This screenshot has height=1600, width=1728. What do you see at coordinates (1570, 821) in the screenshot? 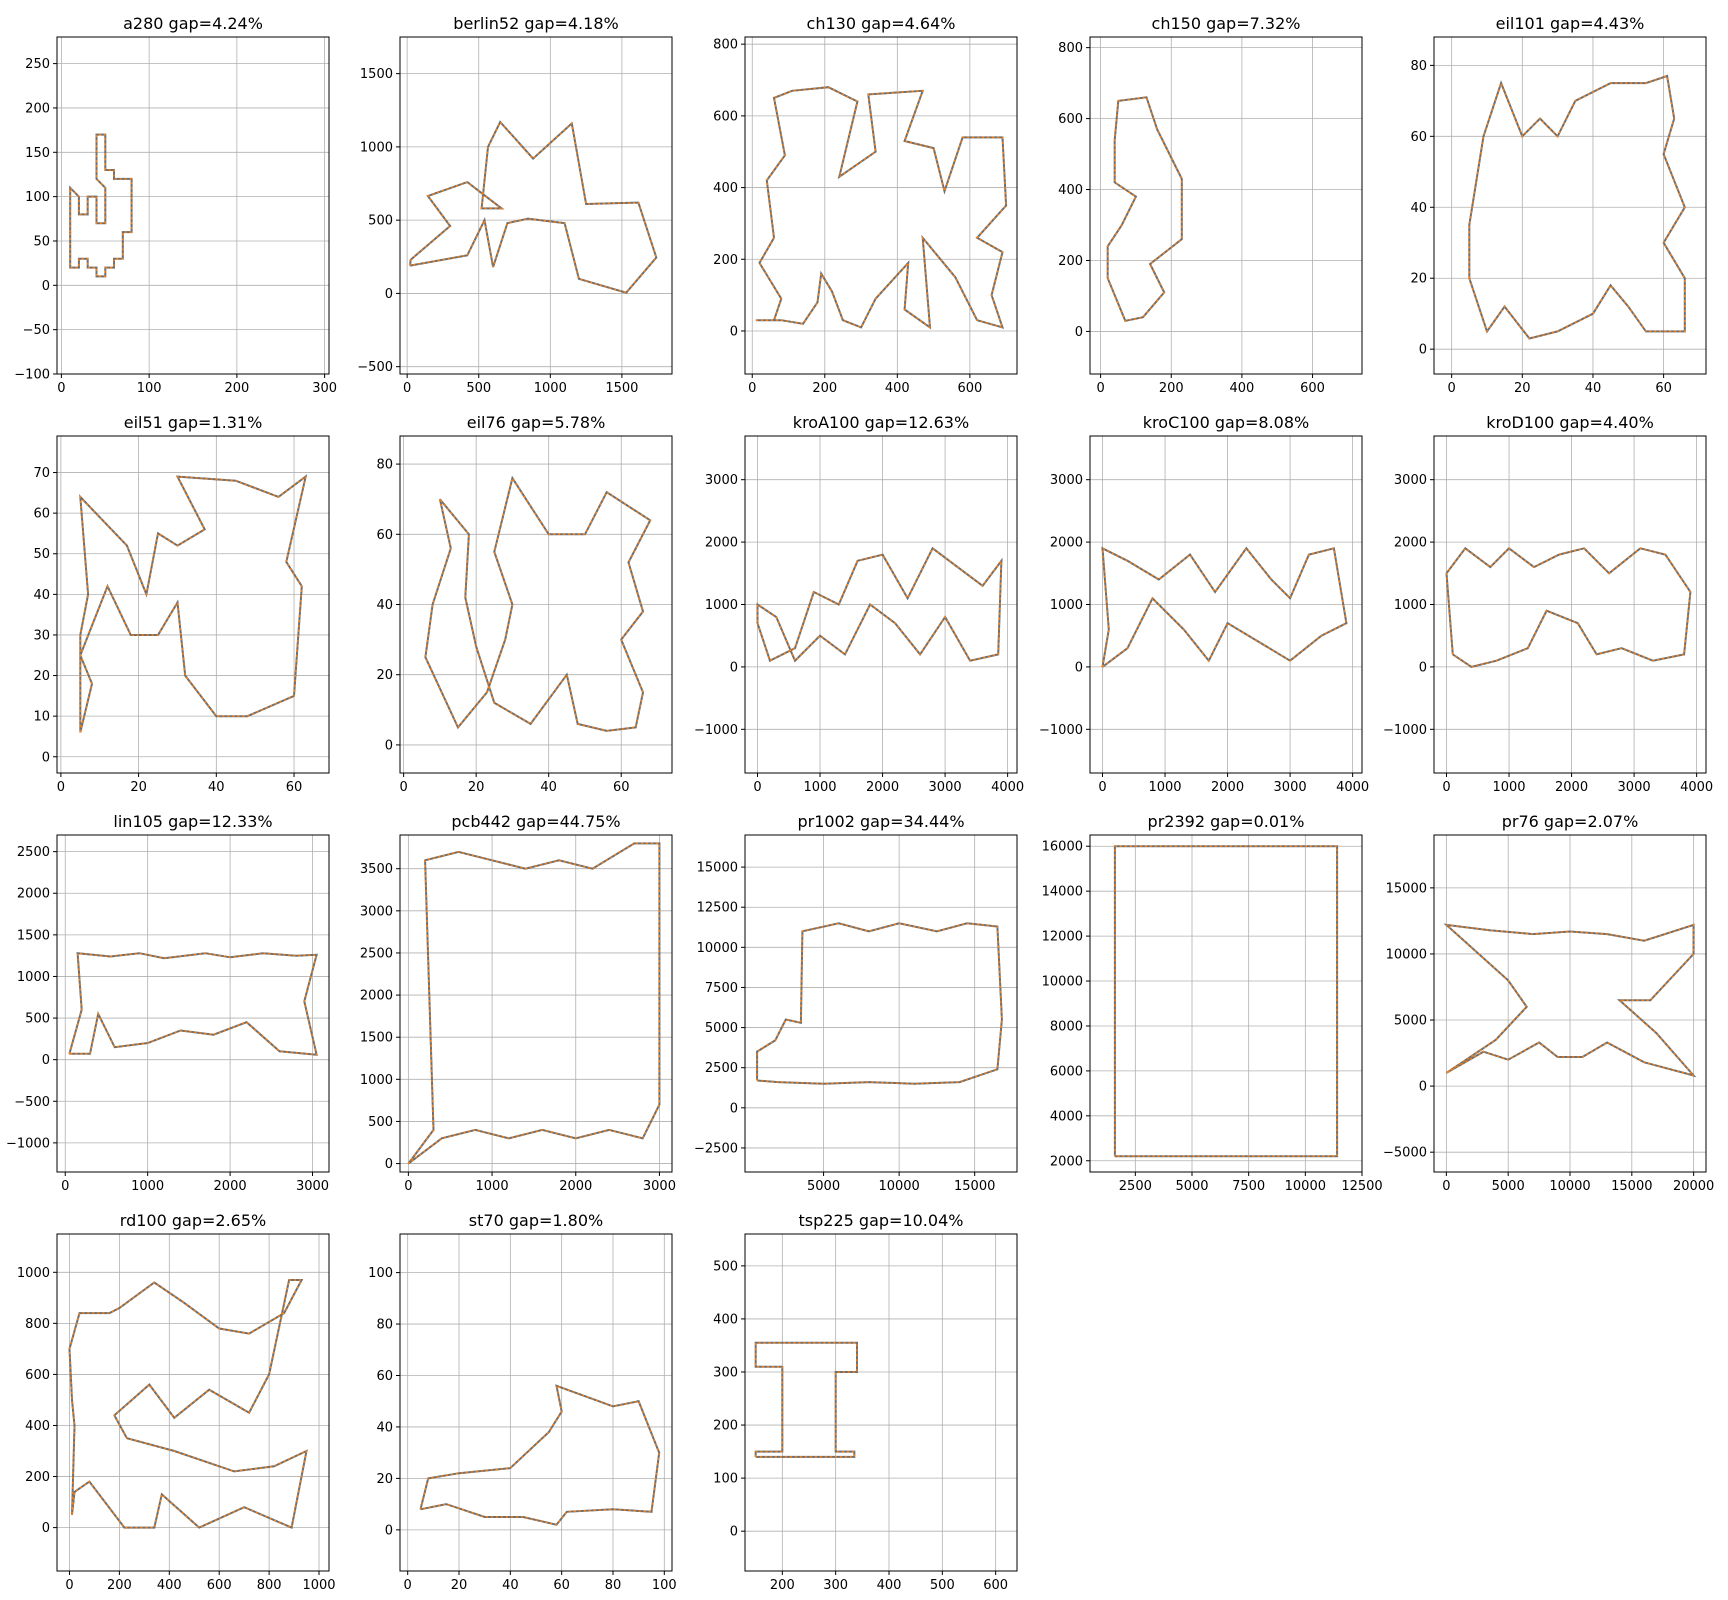
I see `chart-title: pr76 gap=2.07%` at bounding box center [1570, 821].